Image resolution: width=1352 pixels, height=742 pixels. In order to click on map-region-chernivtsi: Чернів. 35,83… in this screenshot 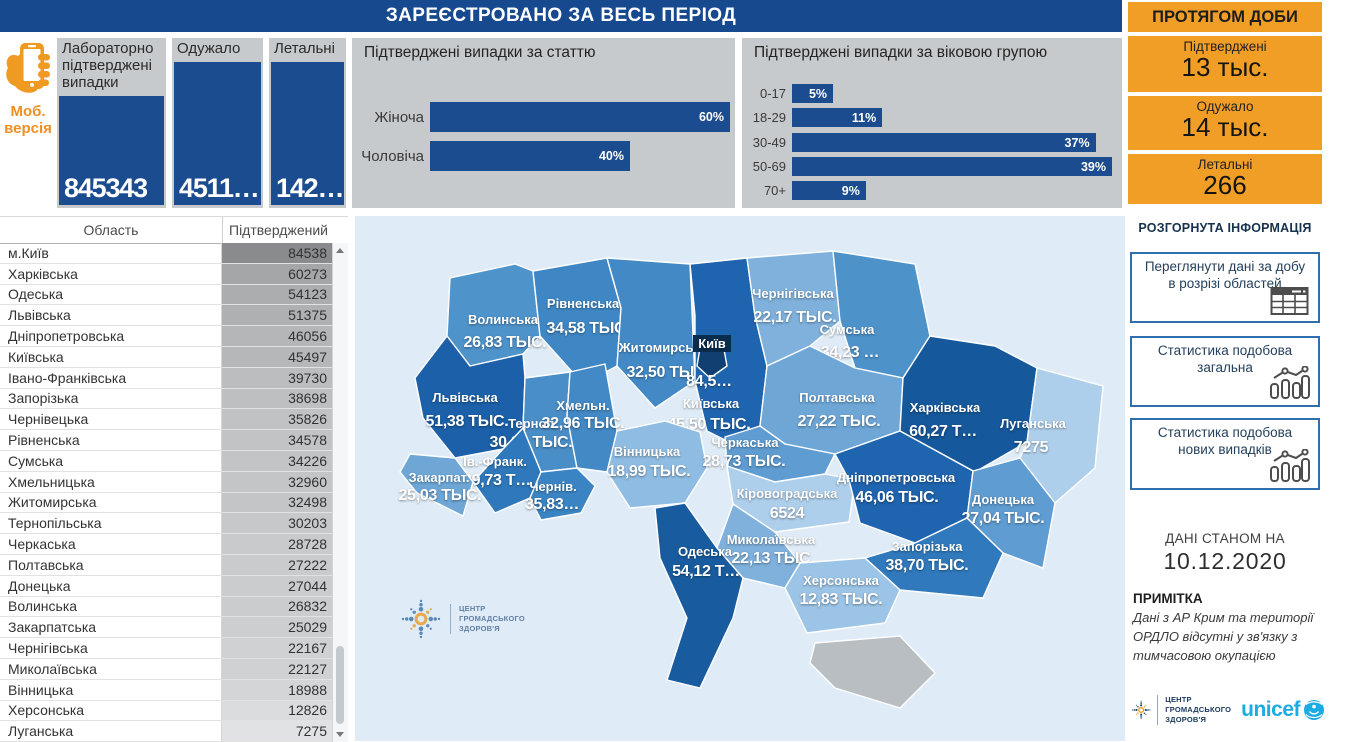, I will do `click(560, 494)`.